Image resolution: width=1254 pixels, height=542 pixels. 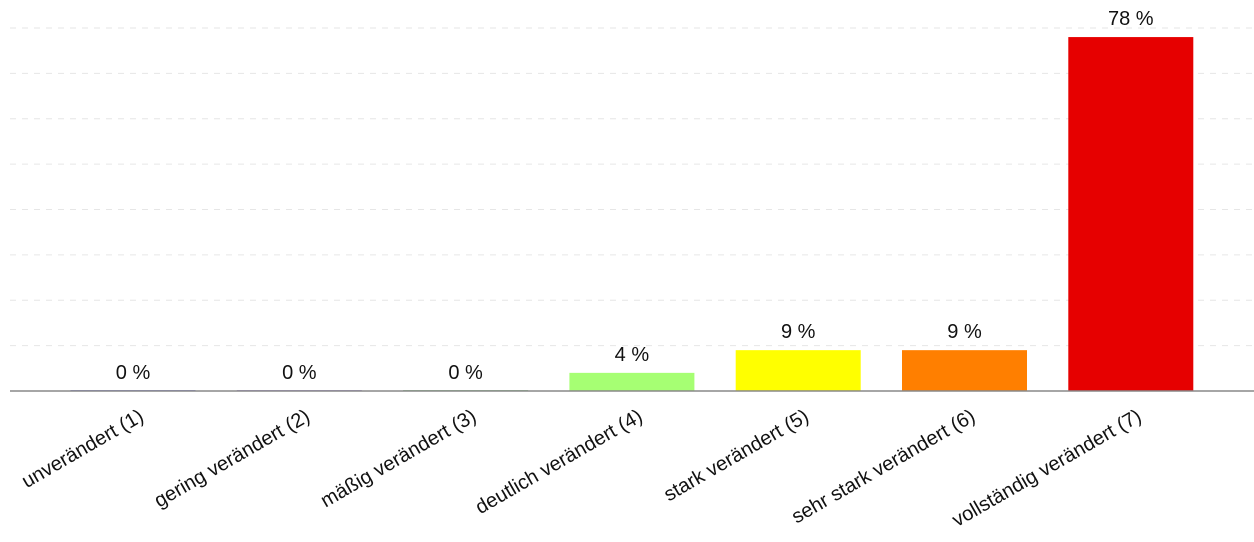 What do you see at coordinates (883, 466) in the screenshot?
I see `category-label: sehr stark verändert (6)` at bounding box center [883, 466].